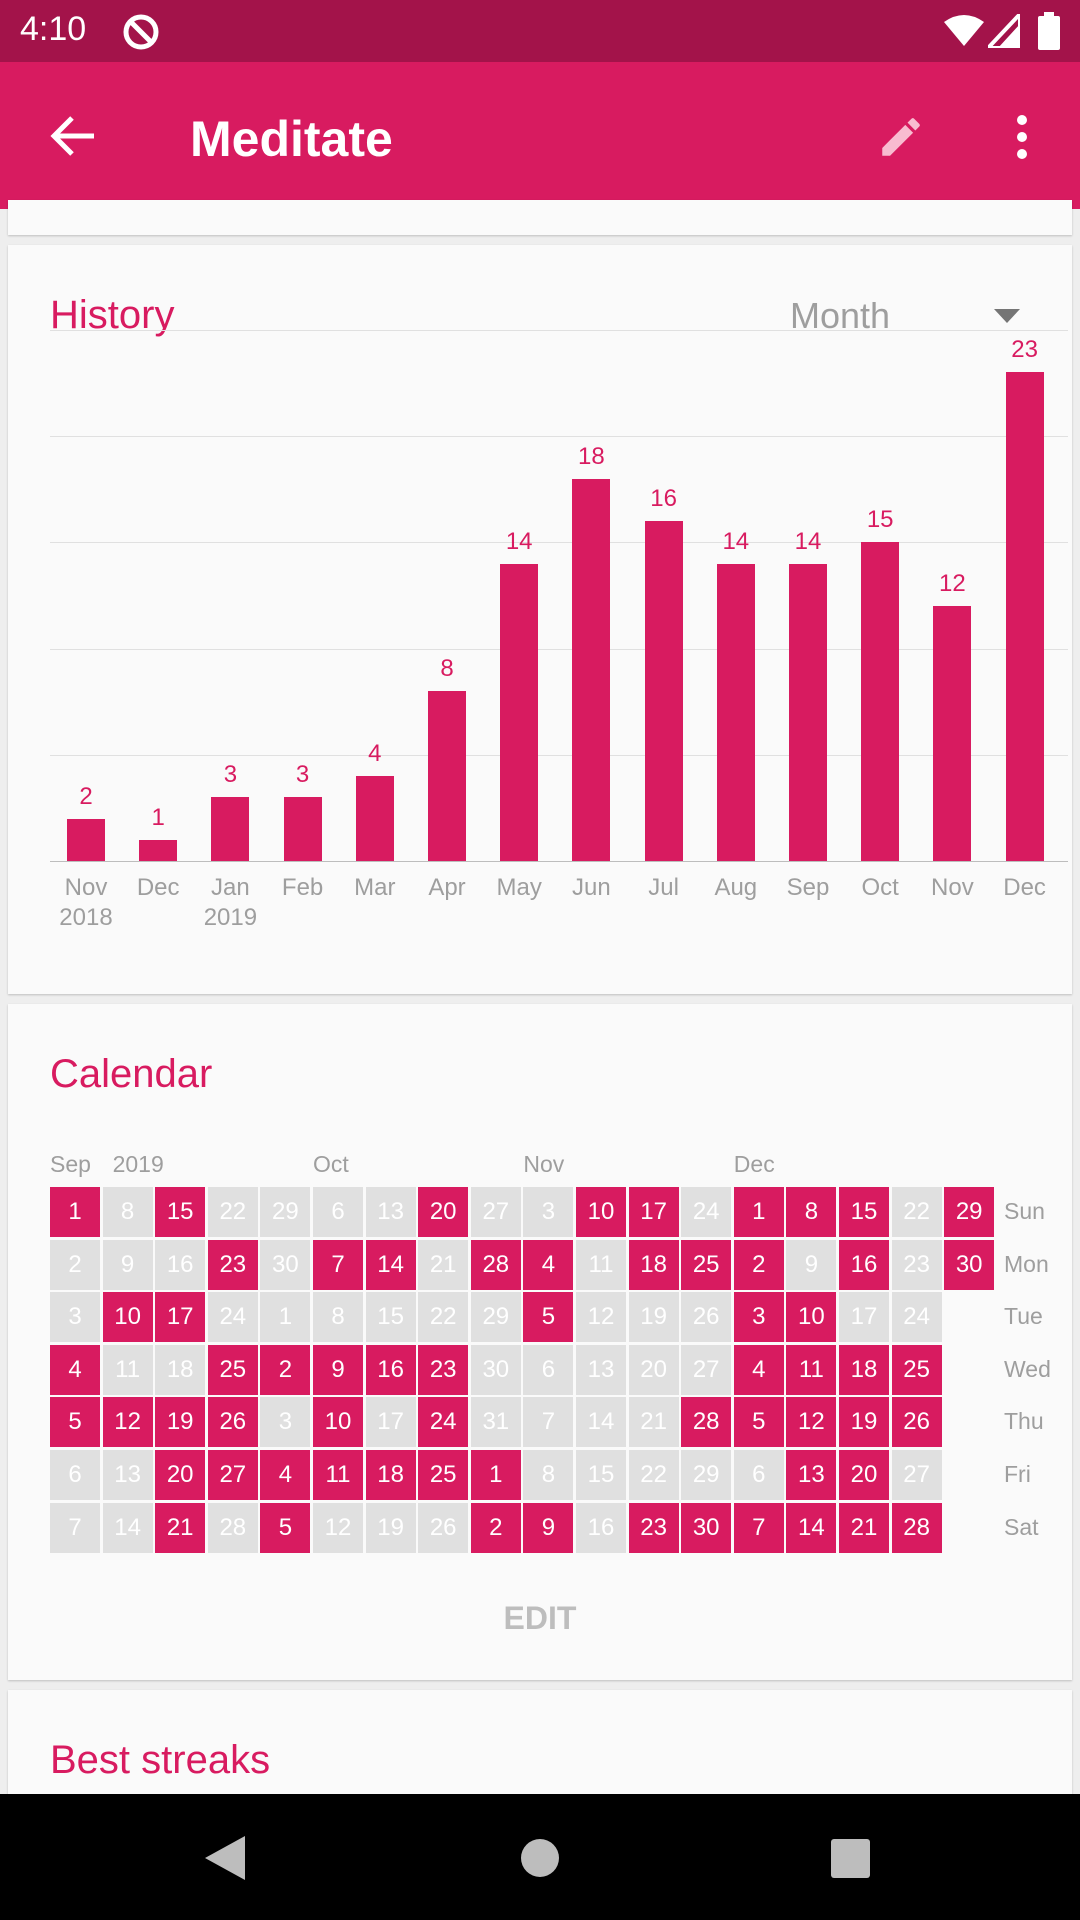 Image resolution: width=1080 pixels, height=1920 pixels. I want to click on calendar-day: 4, so click(285, 1475).